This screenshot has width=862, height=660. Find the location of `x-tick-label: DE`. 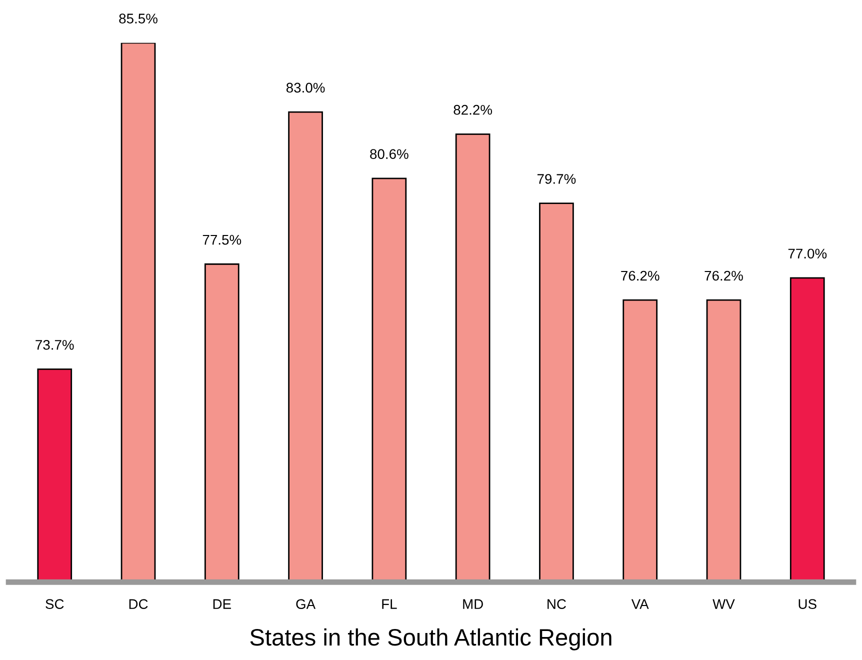

x-tick-label: DE is located at coordinates (222, 604).